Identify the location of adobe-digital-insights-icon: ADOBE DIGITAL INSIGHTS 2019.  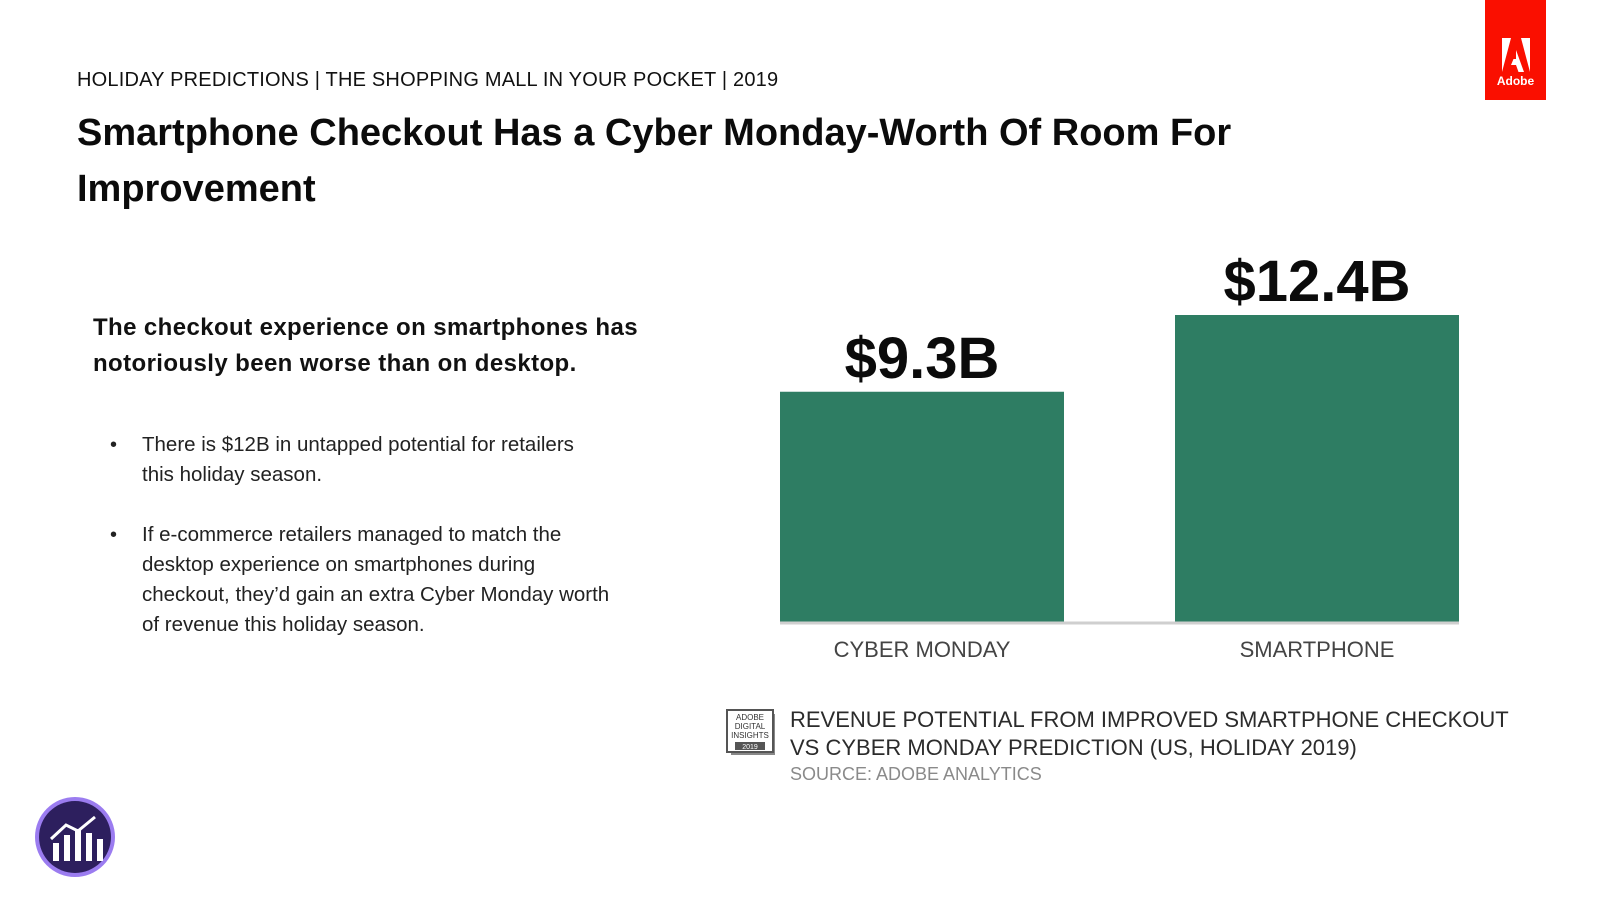
(750, 733).